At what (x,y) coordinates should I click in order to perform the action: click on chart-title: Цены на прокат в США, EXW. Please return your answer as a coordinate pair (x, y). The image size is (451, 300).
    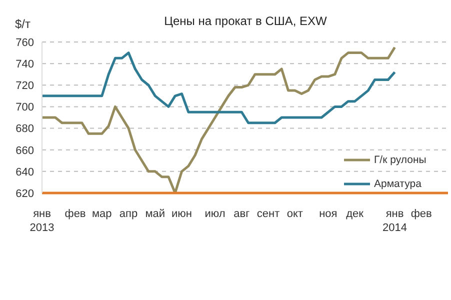
    Looking at the image, I should click on (245, 21).